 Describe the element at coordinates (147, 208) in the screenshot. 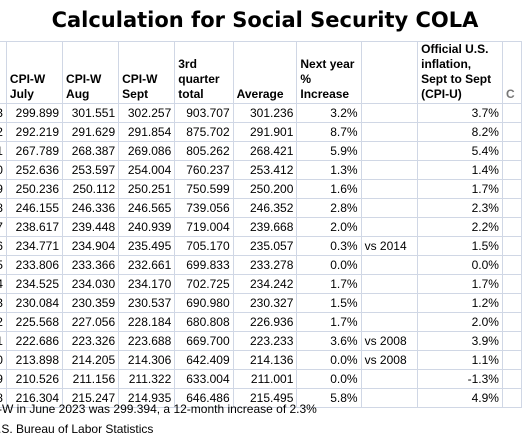

I see `cell-cpiw-sept: 246.565` at that location.